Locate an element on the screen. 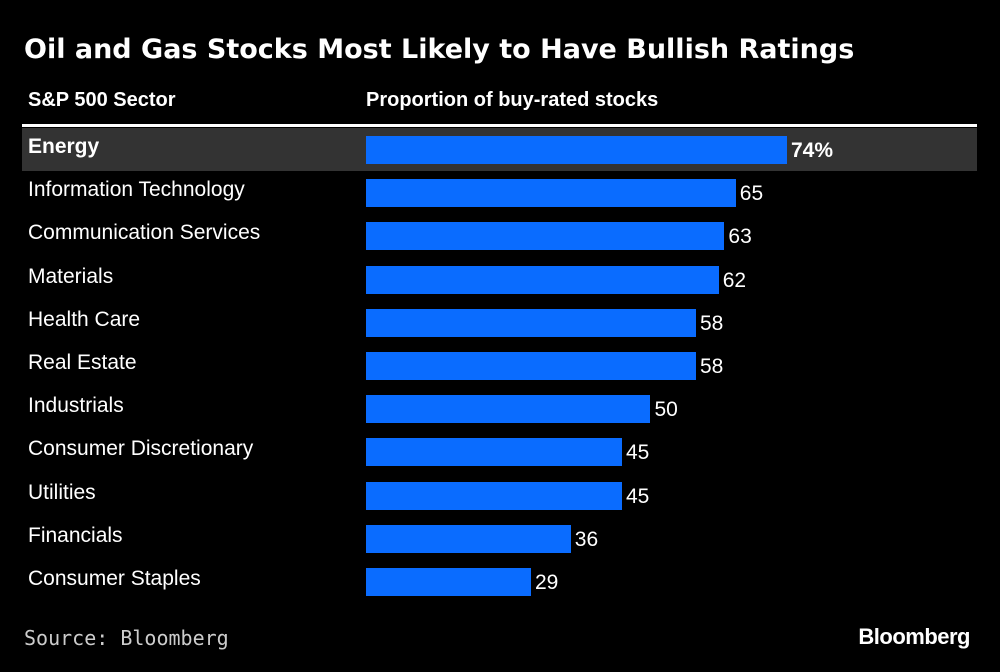 The height and width of the screenshot is (672, 1000). header-rule is located at coordinates (499, 125).